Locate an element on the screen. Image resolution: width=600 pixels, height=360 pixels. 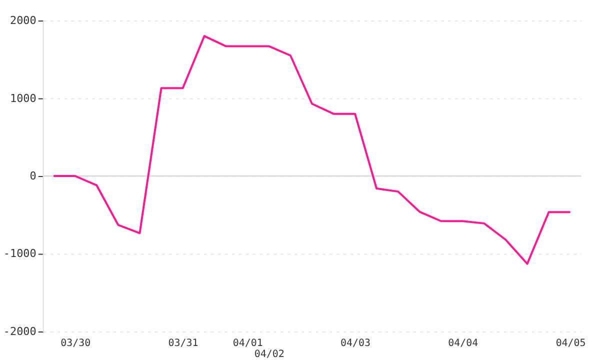
x-tick-label: 04/05 is located at coordinates (571, 343).